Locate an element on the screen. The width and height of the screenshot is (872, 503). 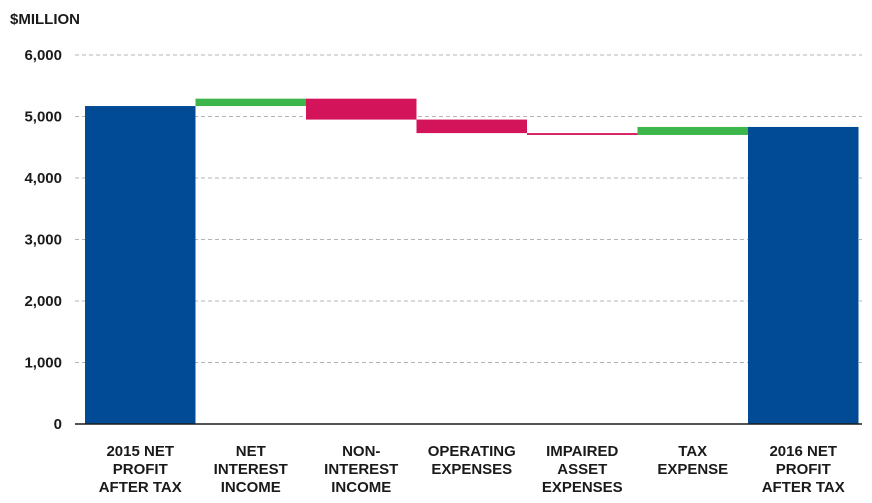
category-label: NON-INTEREST INCOME is located at coordinates (361, 469).